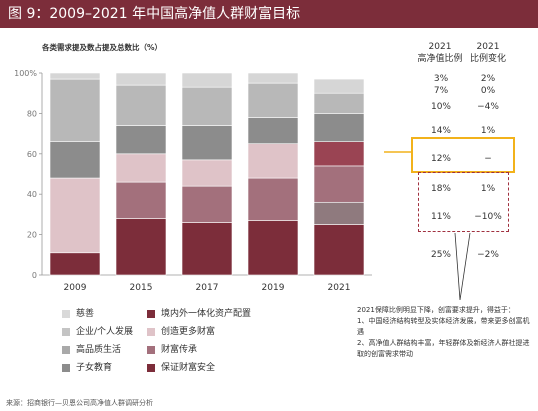  What do you see at coordinates (488, 255) in the screenshot?
I see `change-value: −2%` at bounding box center [488, 255].